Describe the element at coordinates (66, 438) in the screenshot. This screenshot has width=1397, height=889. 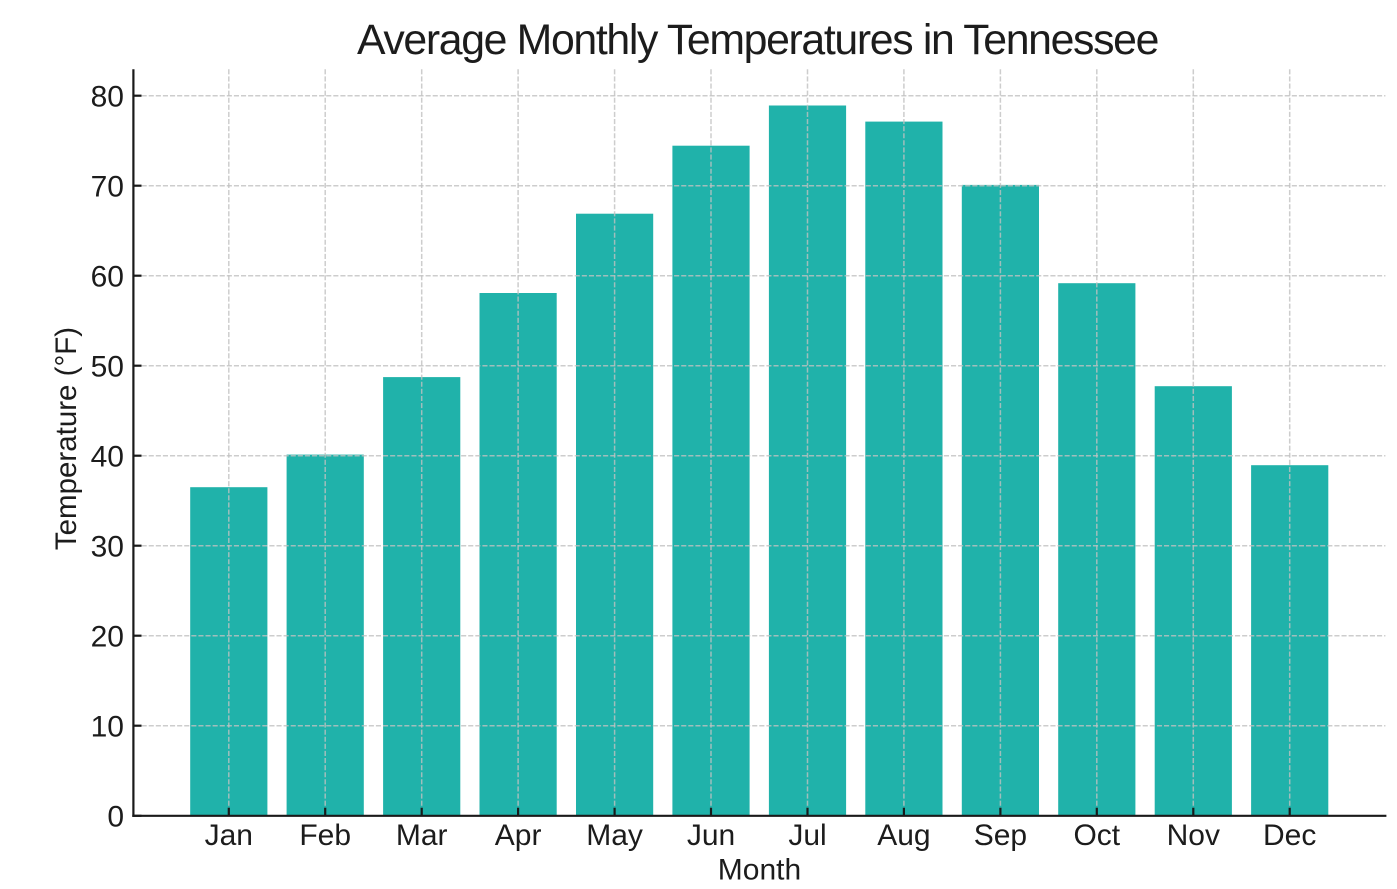
I see `svg-text: Temperature (°F)` at that location.